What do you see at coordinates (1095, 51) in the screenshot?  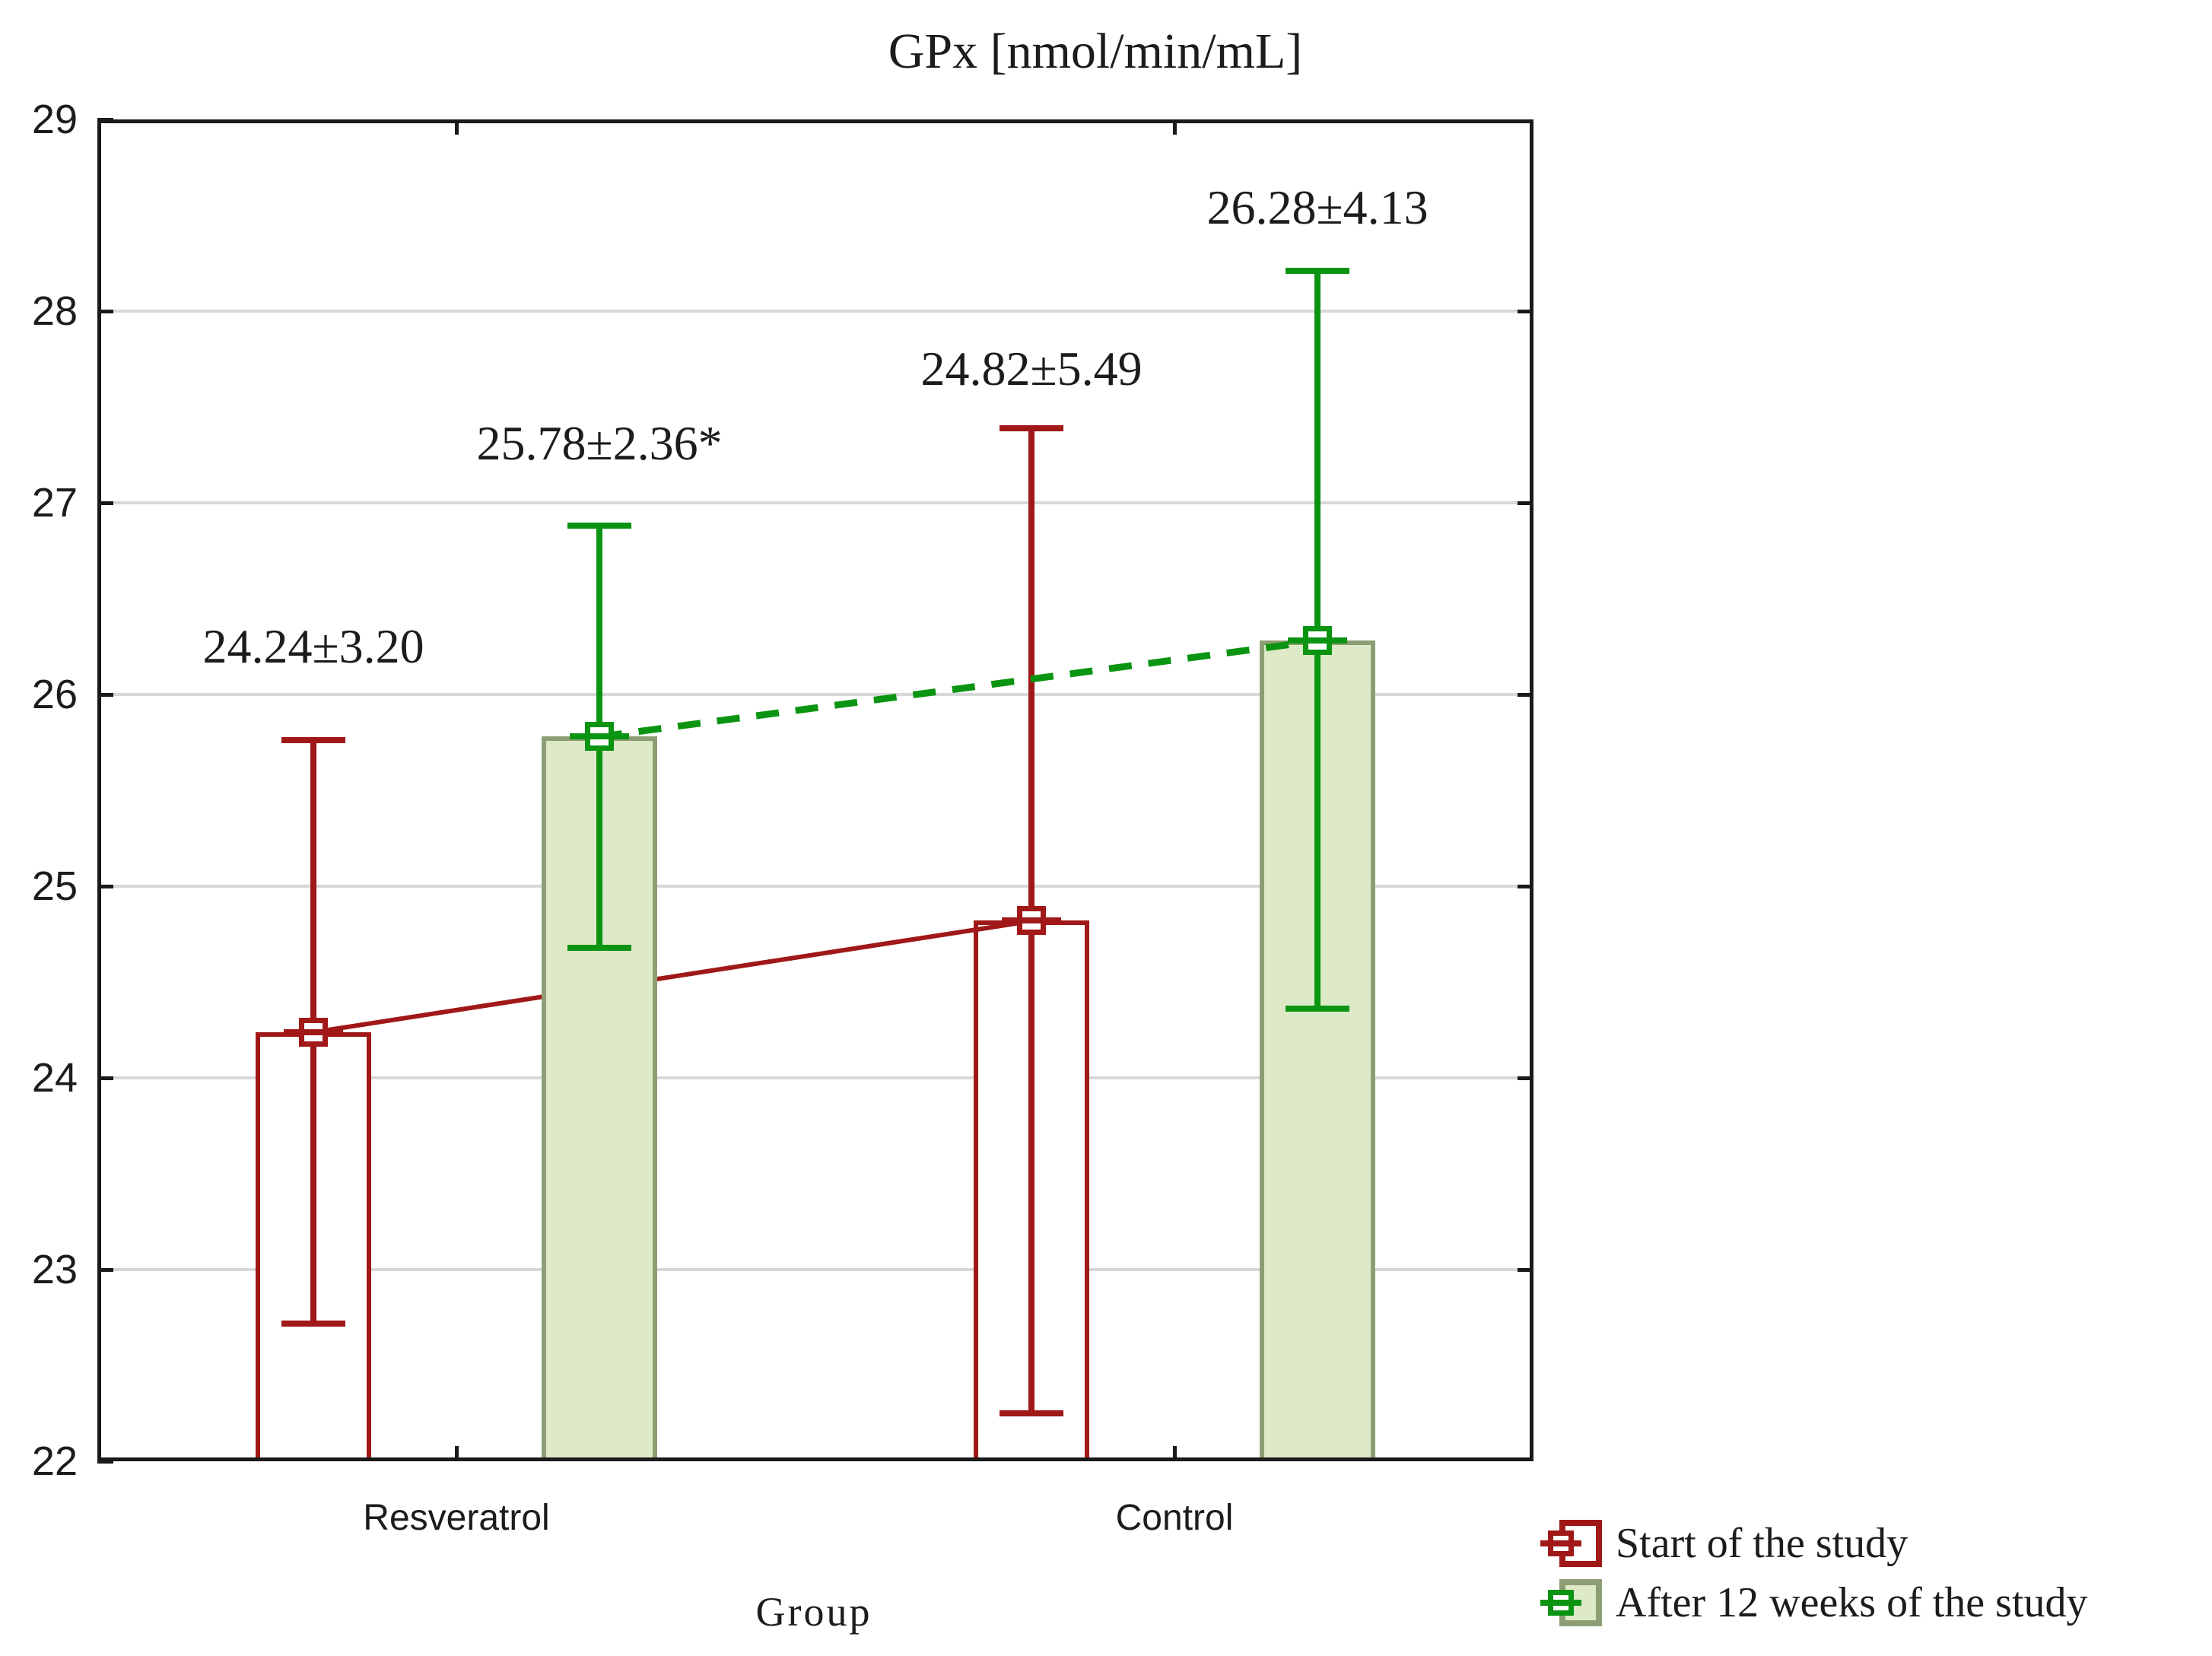 I see `chart-title: GPx [nmol/min/mL]` at bounding box center [1095, 51].